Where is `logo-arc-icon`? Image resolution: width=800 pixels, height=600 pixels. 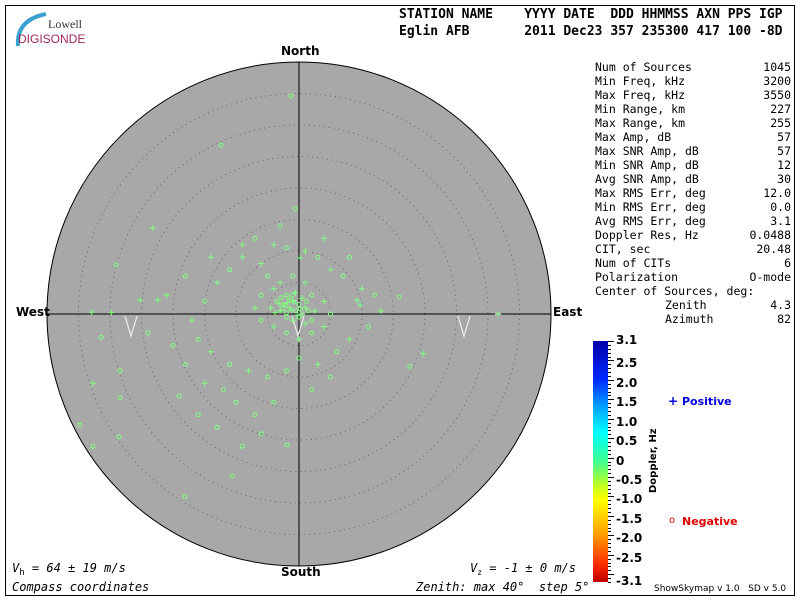 logo-arc-icon is located at coordinates (31, 29).